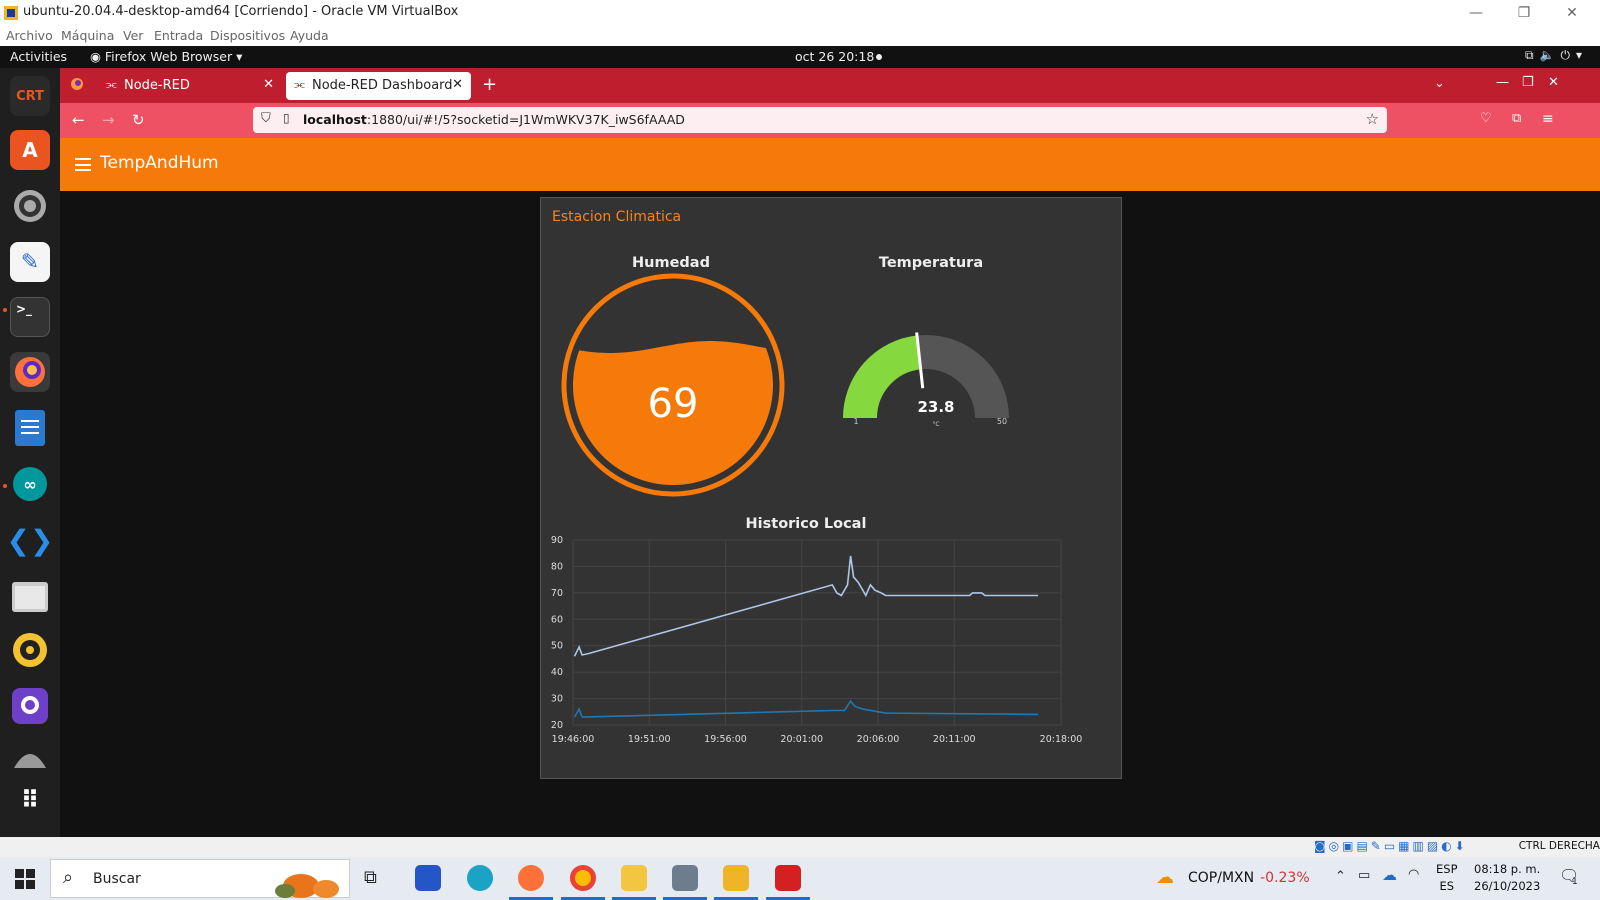  Describe the element at coordinates (736, 878) in the screenshot. I see `virtualbox-vm-icon` at that location.